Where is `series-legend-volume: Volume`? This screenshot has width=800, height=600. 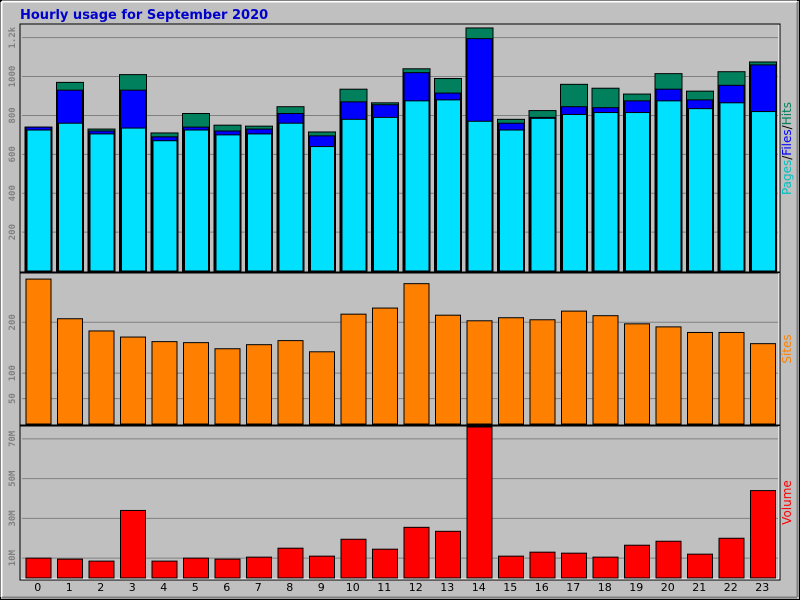 series-legend-volume: Volume is located at coordinates (787, 502).